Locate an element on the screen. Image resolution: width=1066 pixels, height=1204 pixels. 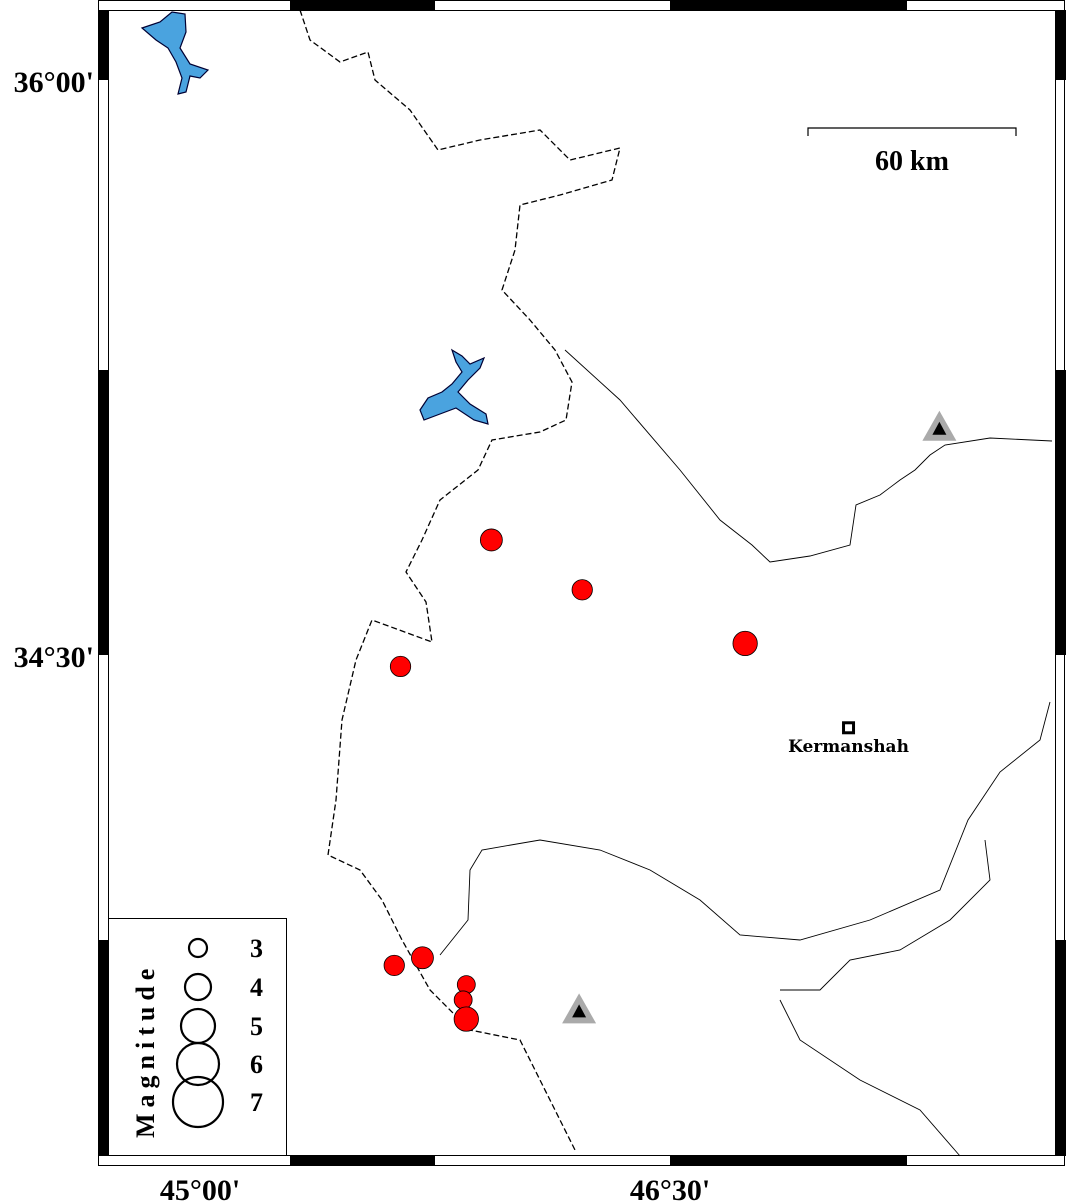
province-border-north is located at coordinates (808, 456).